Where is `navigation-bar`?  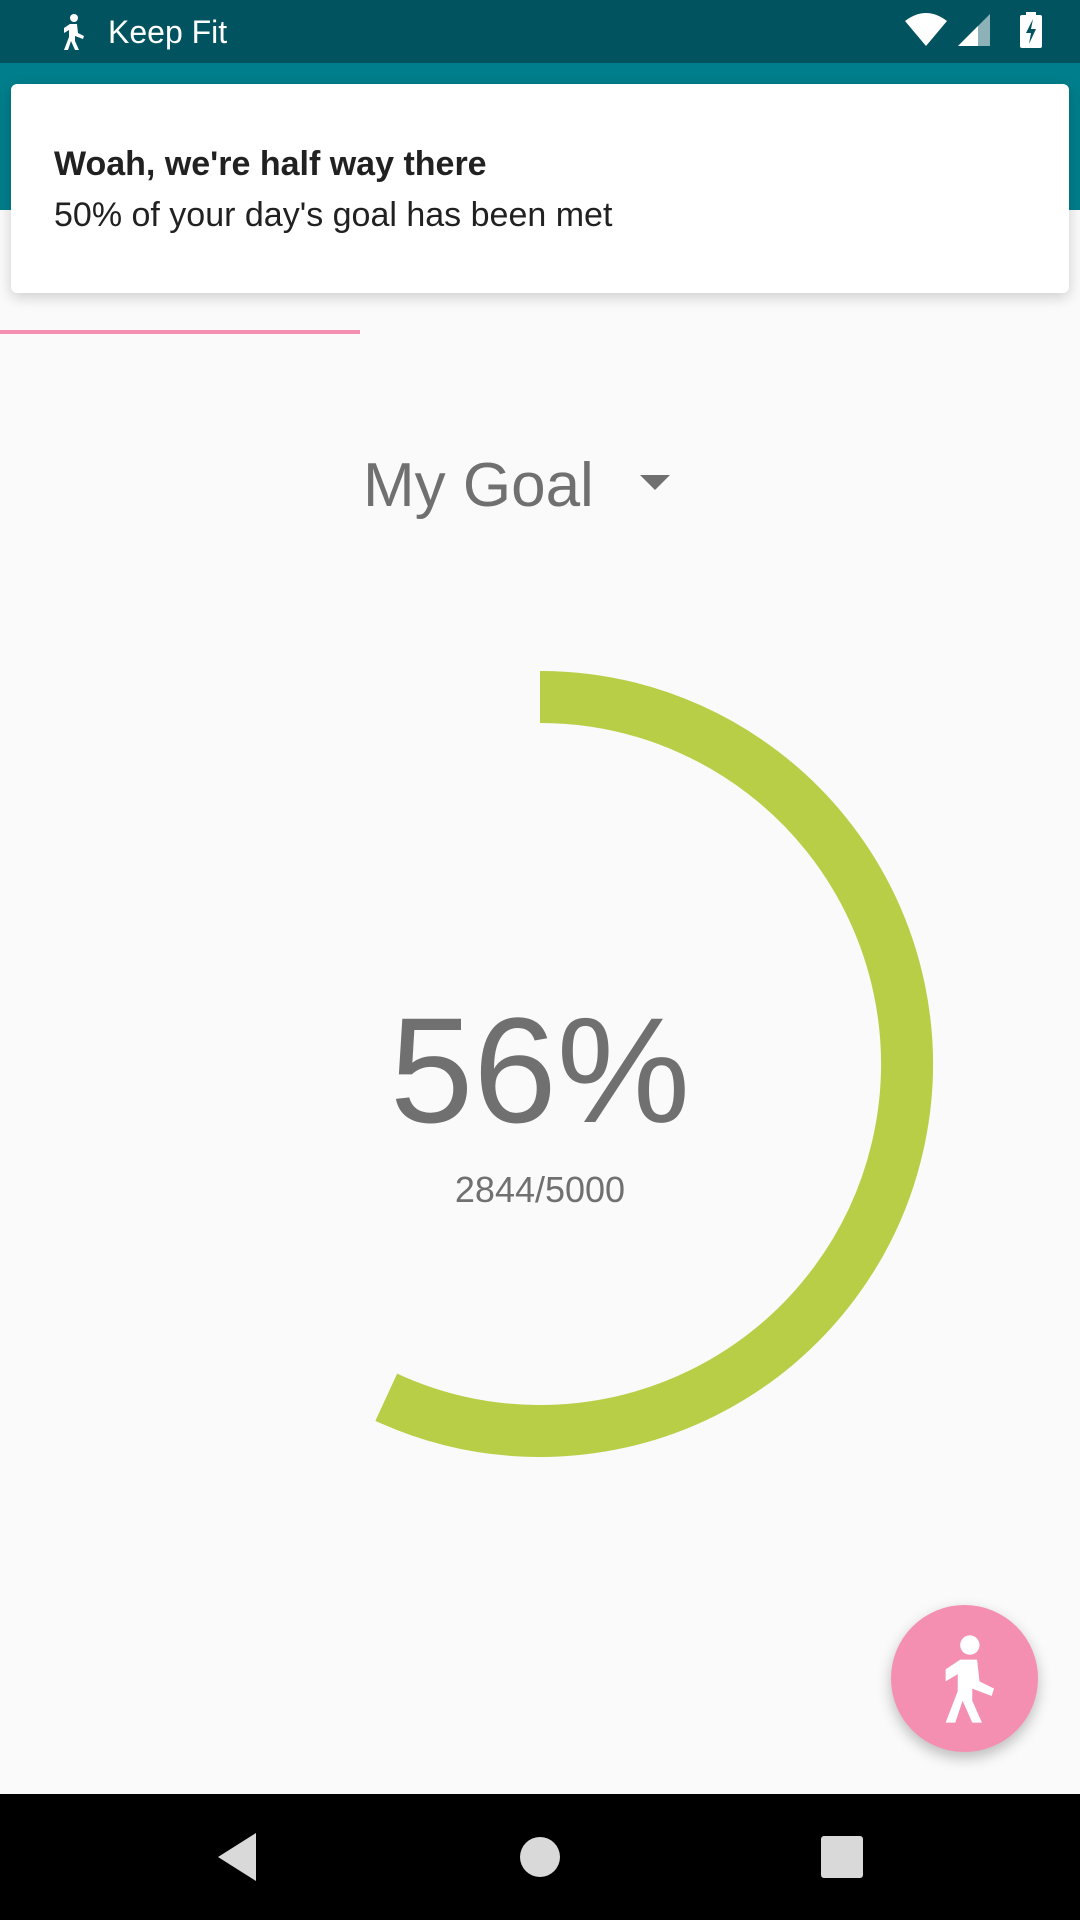
navigation-bar is located at coordinates (540, 1857).